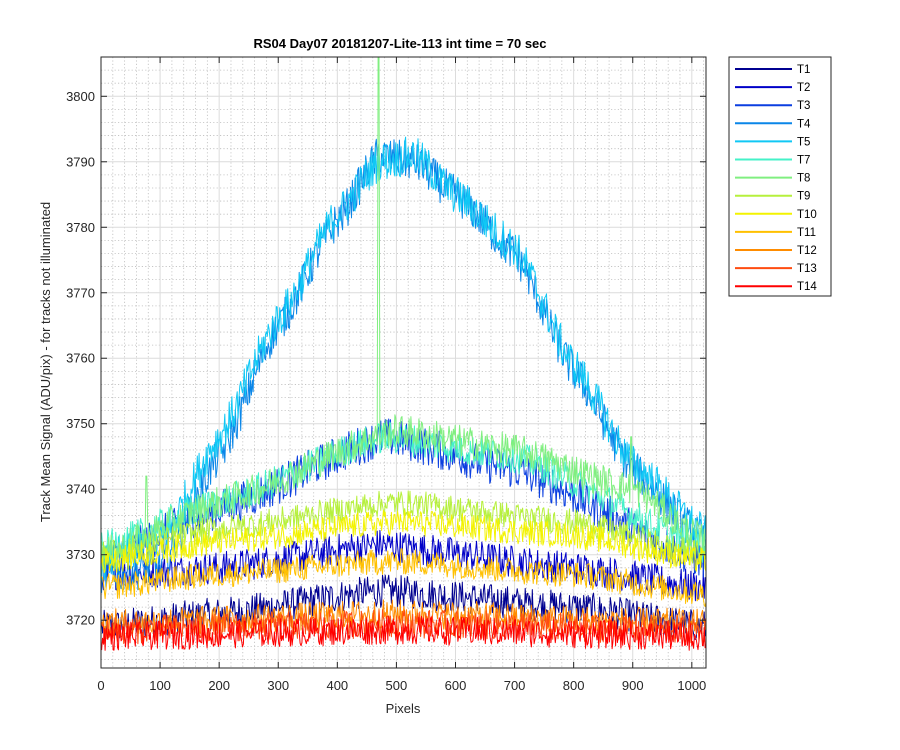 The height and width of the screenshot is (750, 900). I want to click on legend-label-t4: T4, so click(804, 124).